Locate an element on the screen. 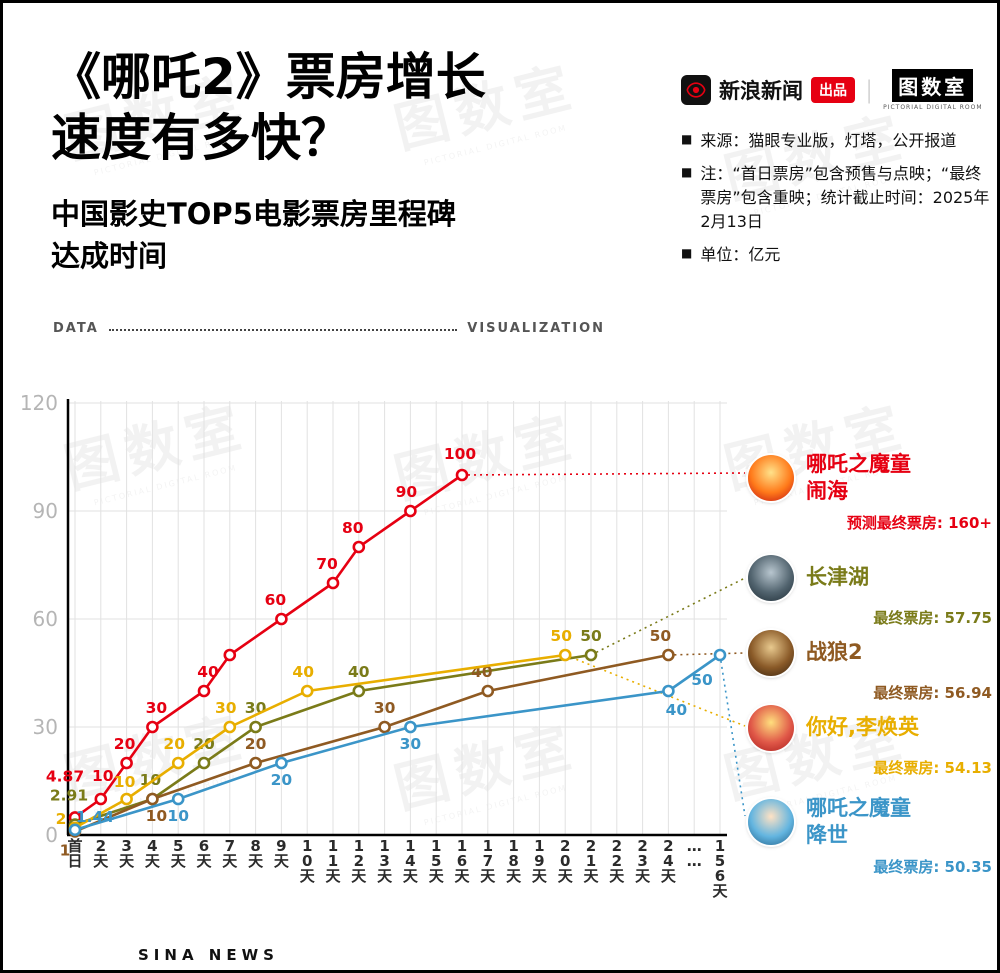 Image resolution: width=1000 pixels, height=973 pixels. data-visualization-divider: DATA VISUALIZATION is located at coordinates (329, 328).